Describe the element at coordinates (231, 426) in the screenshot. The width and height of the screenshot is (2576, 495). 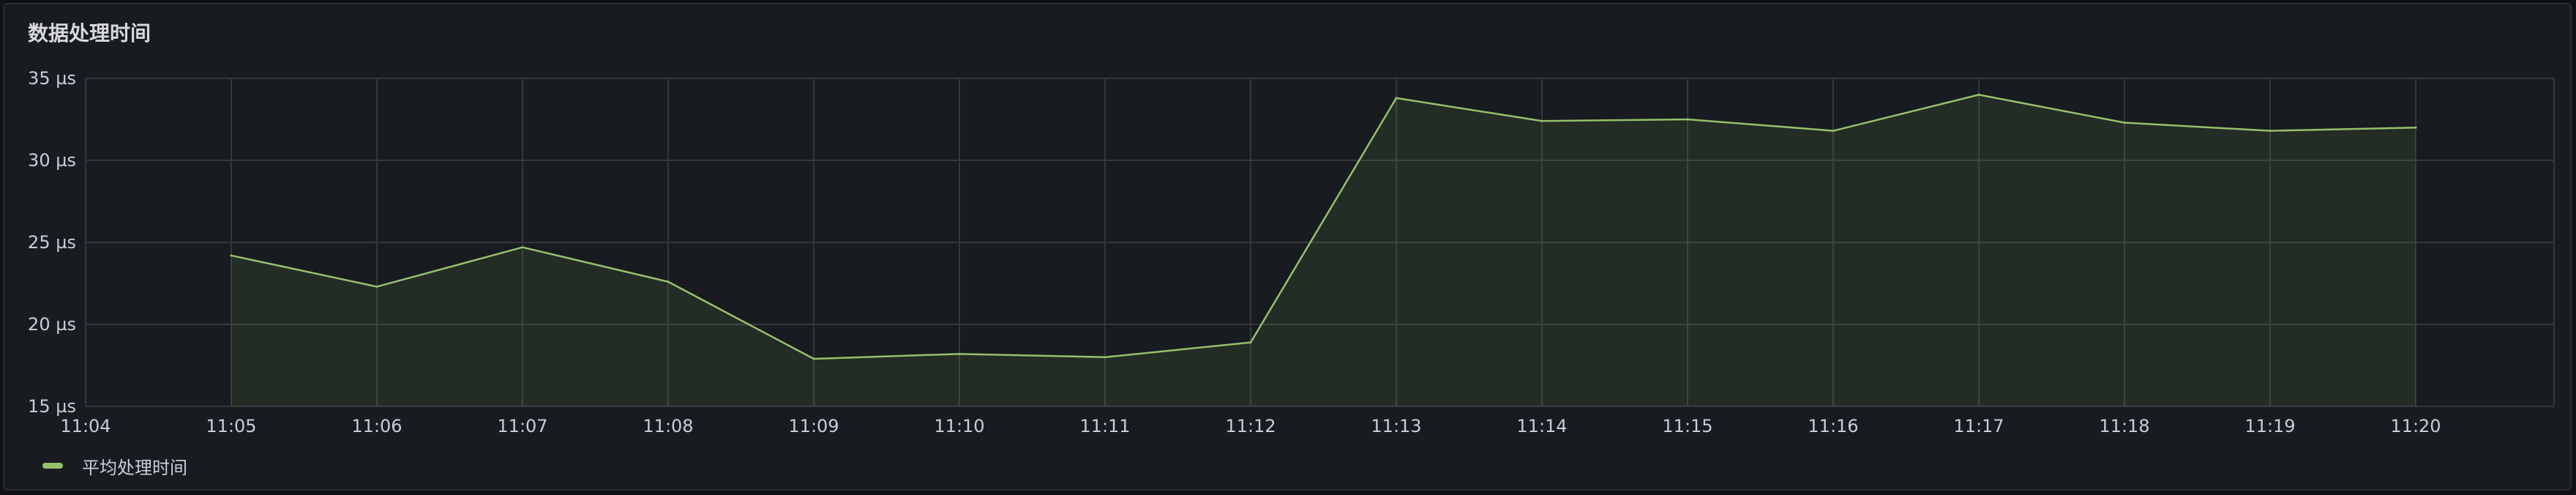
I see `x-tick-label: 11:05` at that location.